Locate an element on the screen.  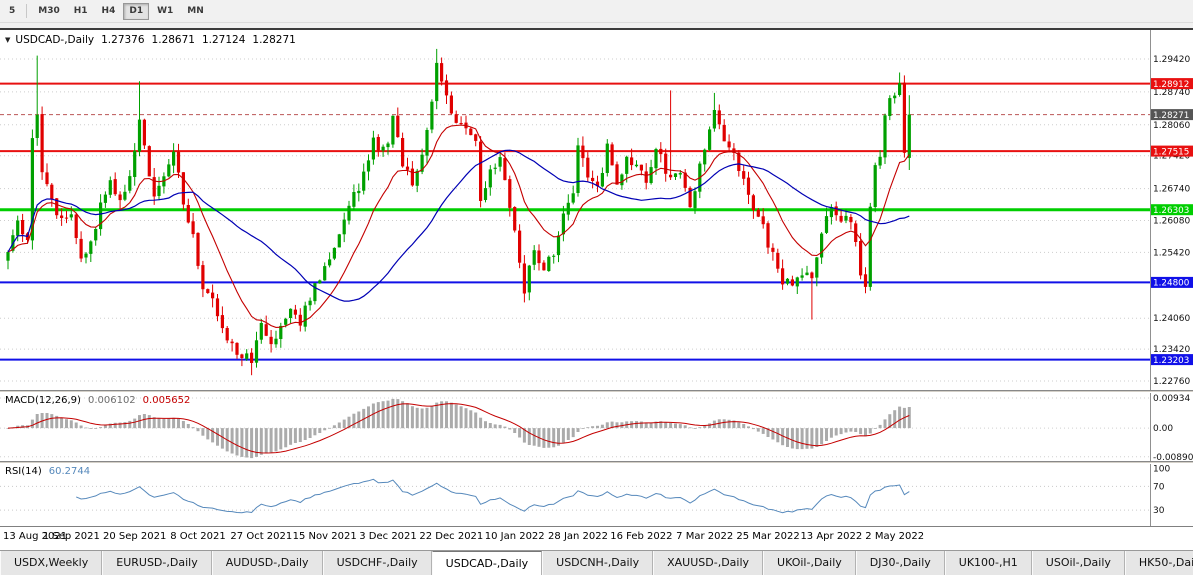
svg-text: 1.26740 is located at coordinates (1171, 190).